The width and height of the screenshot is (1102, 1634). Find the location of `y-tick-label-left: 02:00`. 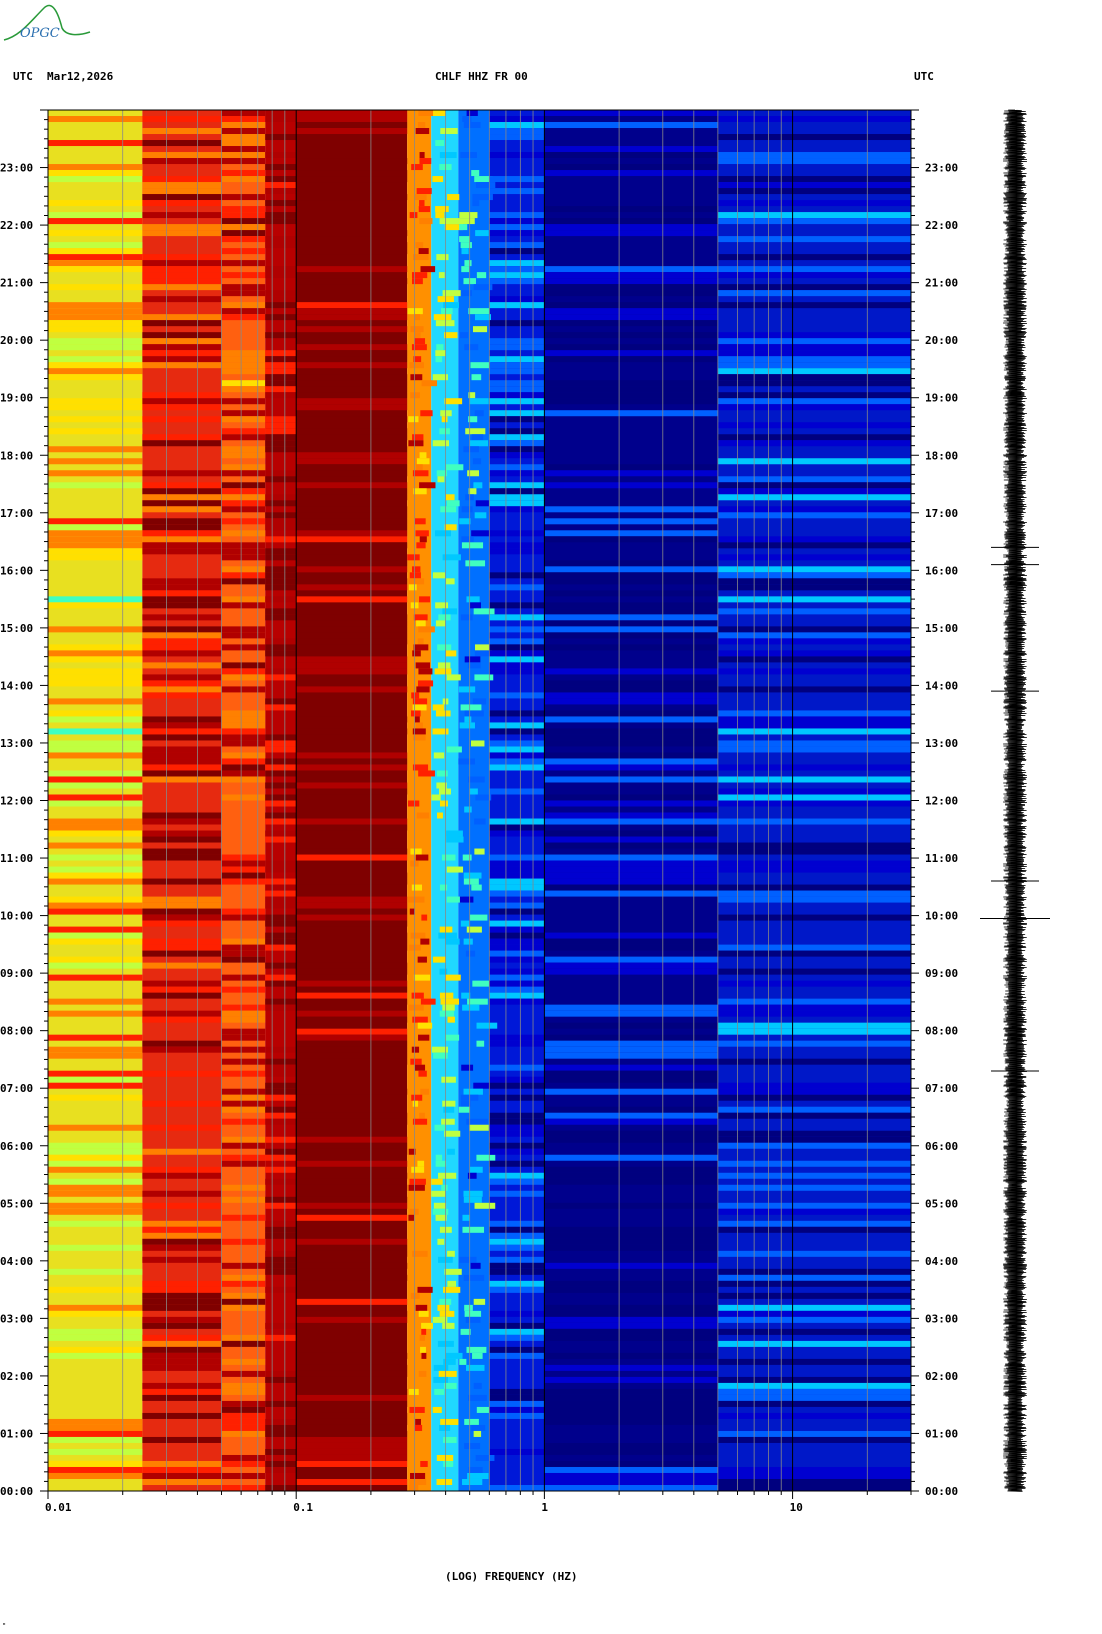

y-tick-label-left: 02:00 is located at coordinates (16, 1376).